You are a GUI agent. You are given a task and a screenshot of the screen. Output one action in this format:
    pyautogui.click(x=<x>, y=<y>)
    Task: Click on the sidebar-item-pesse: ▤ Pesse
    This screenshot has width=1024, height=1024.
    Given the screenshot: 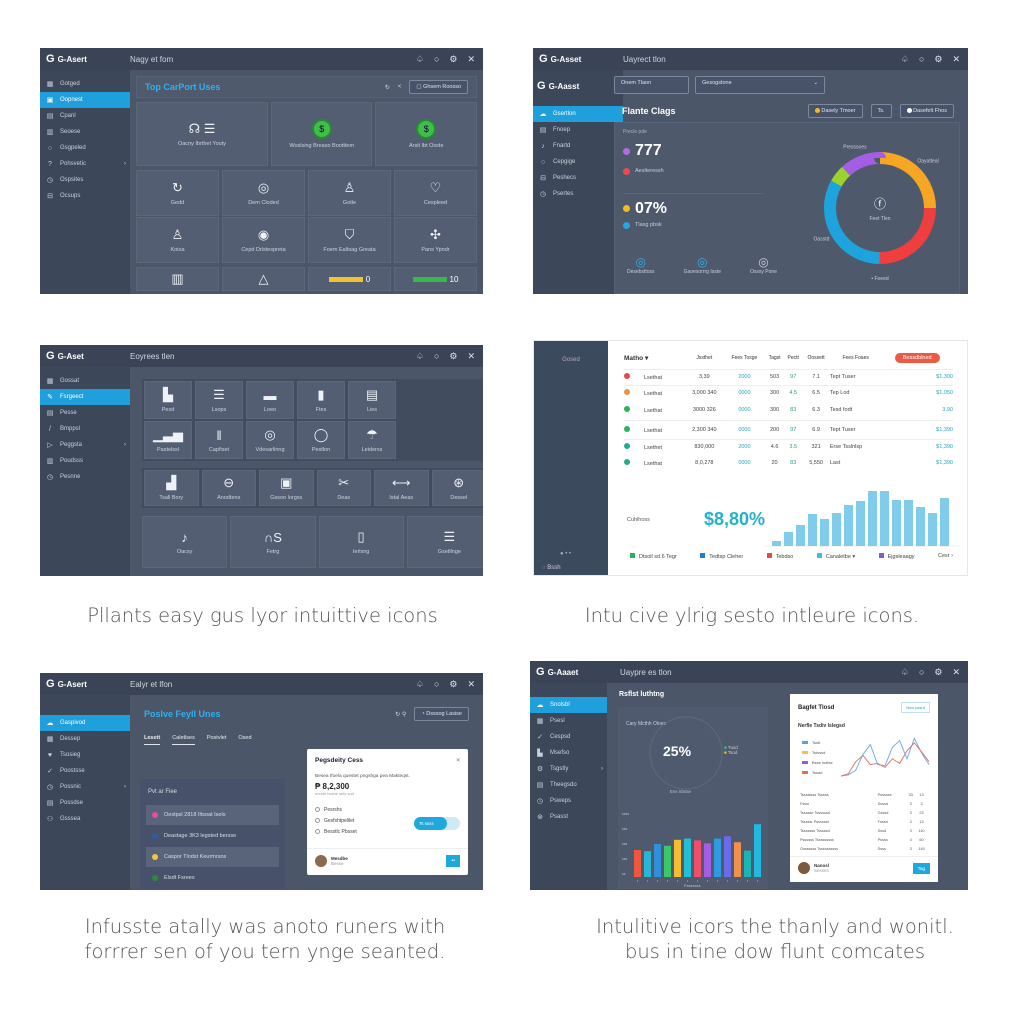 What is the action you would take?
    pyautogui.click(x=85, y=413)
    